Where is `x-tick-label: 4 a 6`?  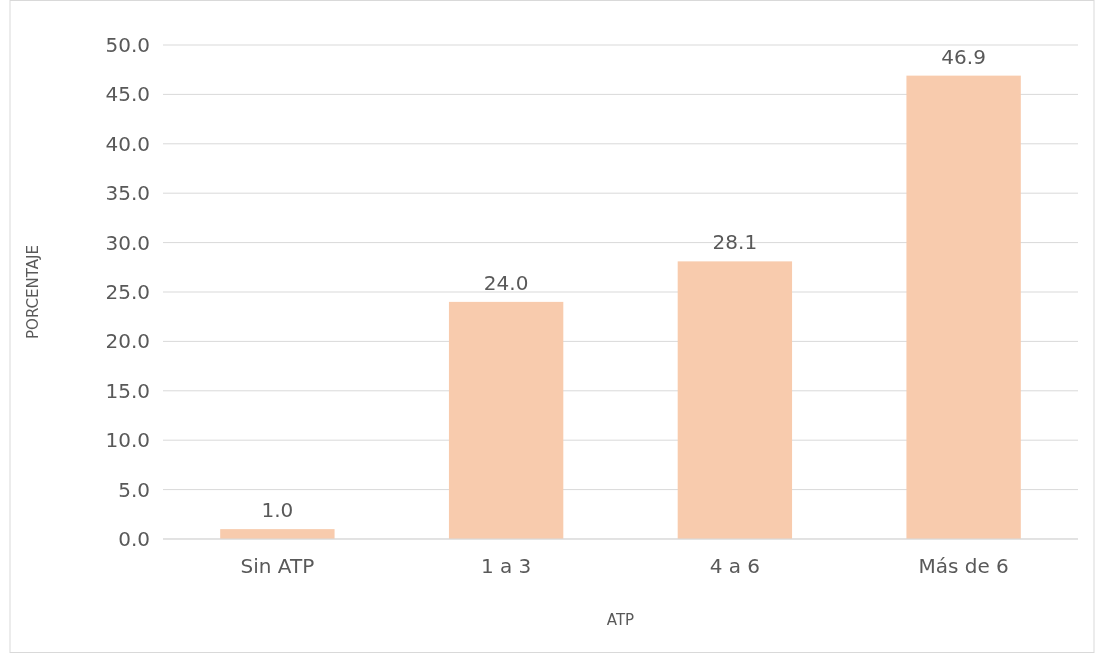
x-tick-label: 4 a 6 is located at coordinates (735, 566).